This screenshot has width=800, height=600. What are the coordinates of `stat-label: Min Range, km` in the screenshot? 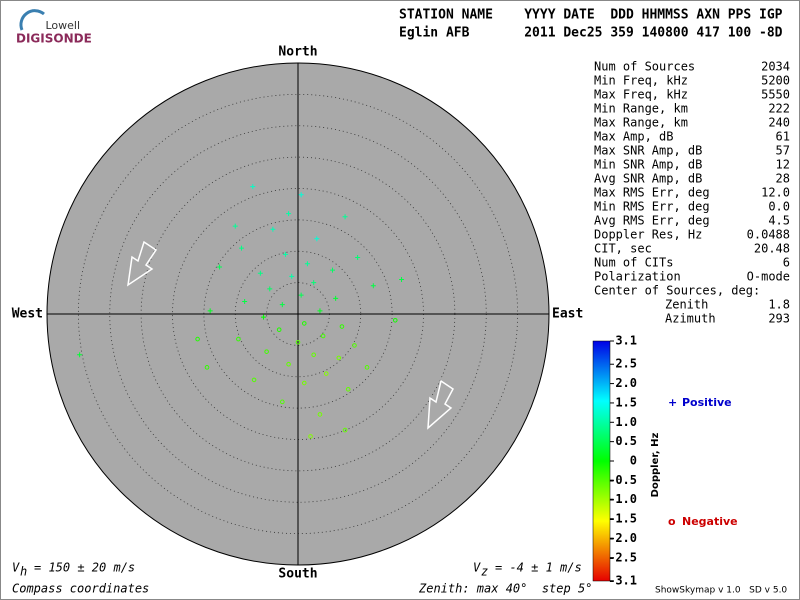 It's located at (641, 109).